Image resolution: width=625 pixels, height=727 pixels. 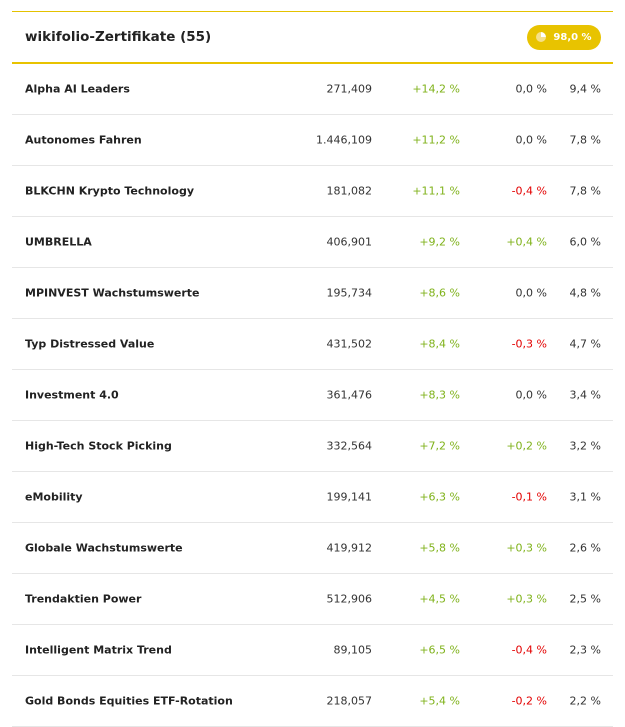 What do you see at coordinates (349, 191) in the screenshot?
I see `certificate-value: 181,082` at bounding box center [349, 191].